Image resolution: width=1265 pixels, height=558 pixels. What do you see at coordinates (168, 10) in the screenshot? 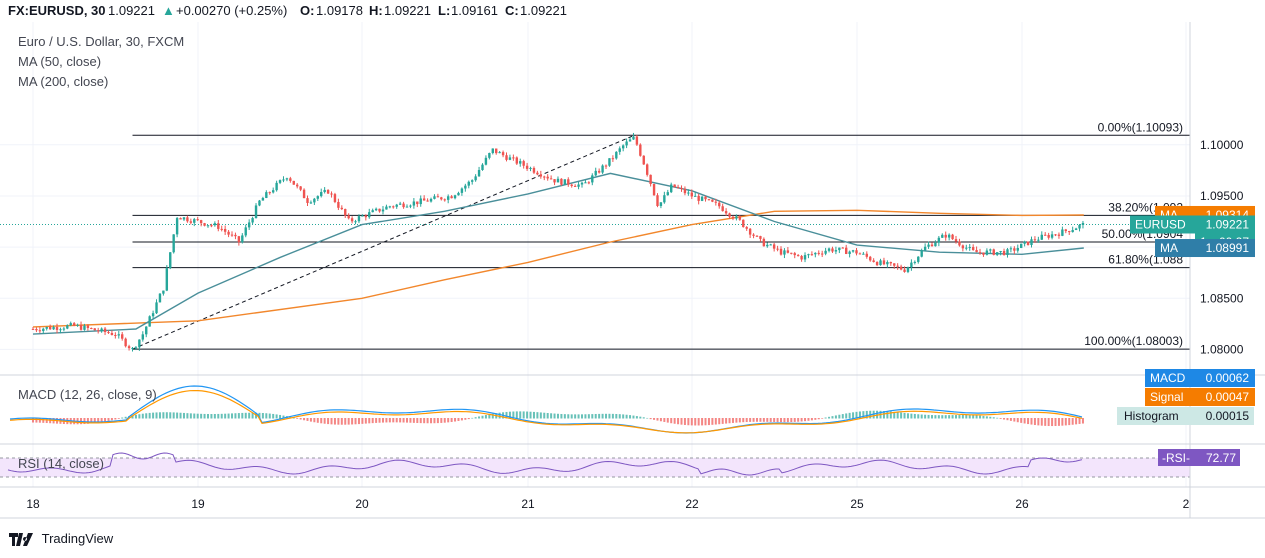
I see `up-arrow-icon: ▲` at bounding box center [168, 10].